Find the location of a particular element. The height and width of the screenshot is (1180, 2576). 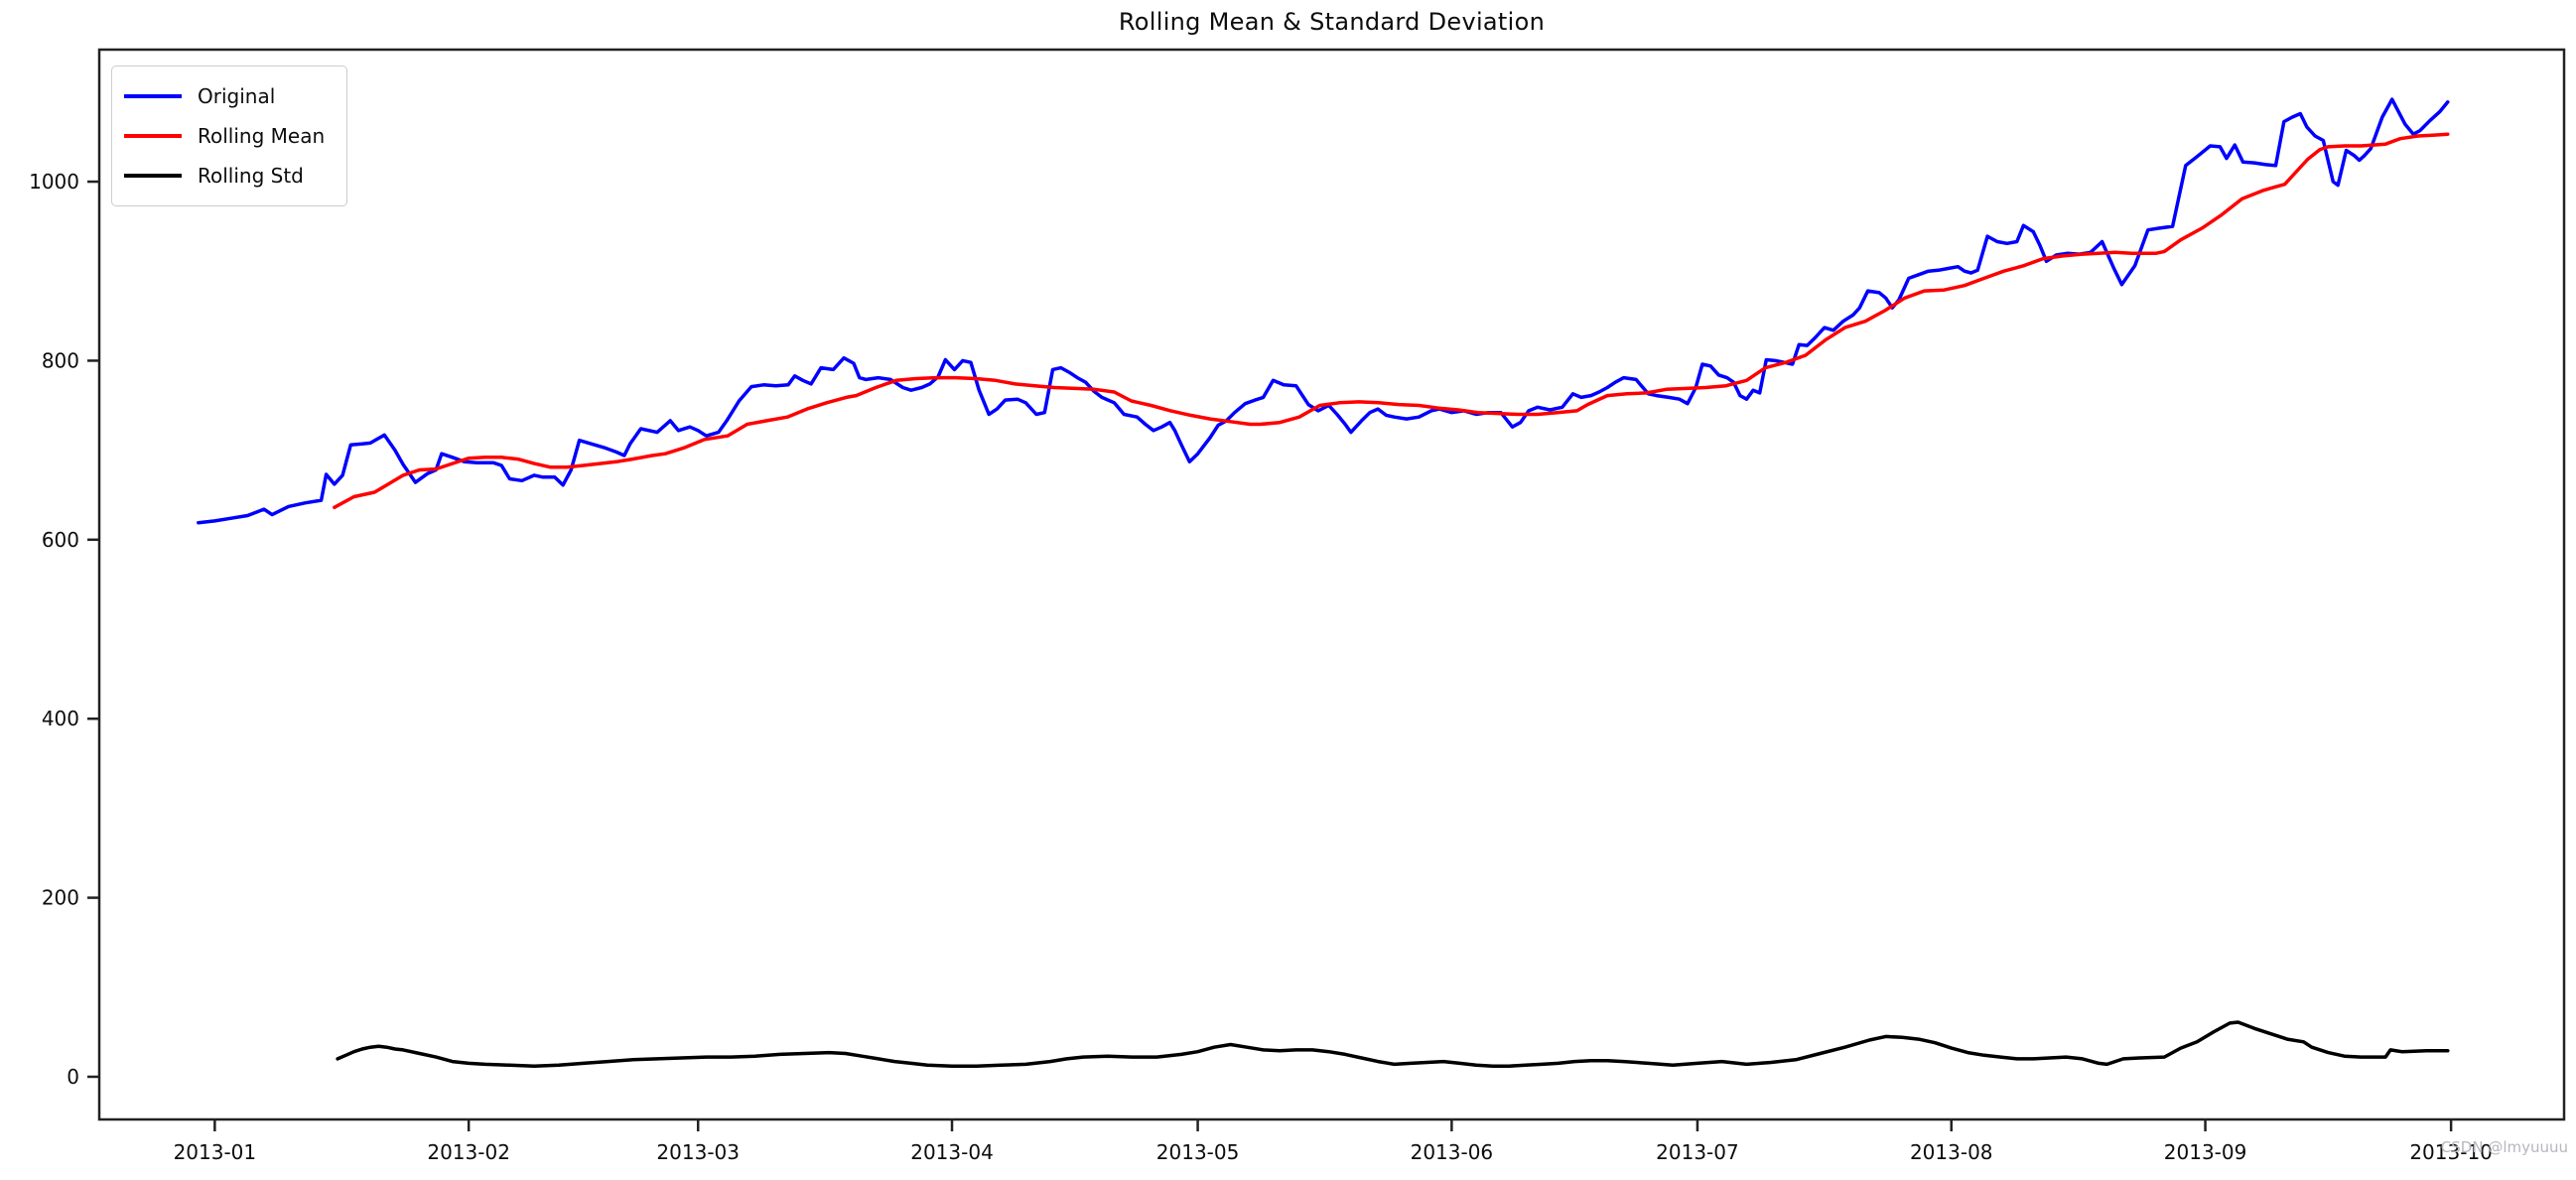

y-tick-label: 200 is located at coordinates (60, 898).